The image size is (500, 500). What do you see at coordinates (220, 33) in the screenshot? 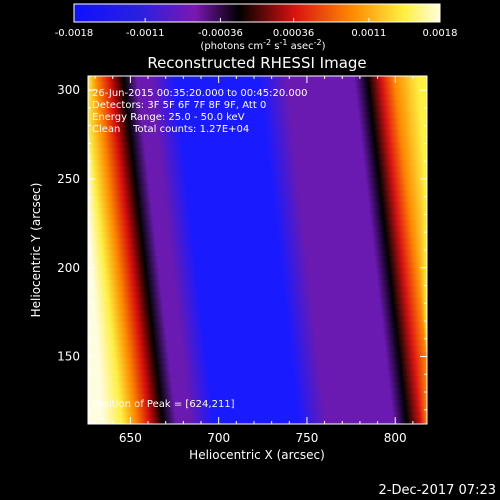
I see `colorbar-tick-label: -0.00036` at bounding box center [220, 33].